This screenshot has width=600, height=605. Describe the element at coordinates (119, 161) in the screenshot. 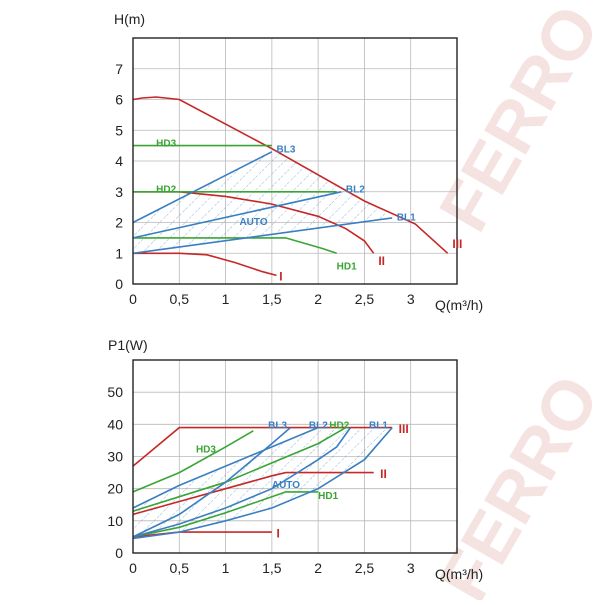

I see `y-tick-label: 4` at that location.